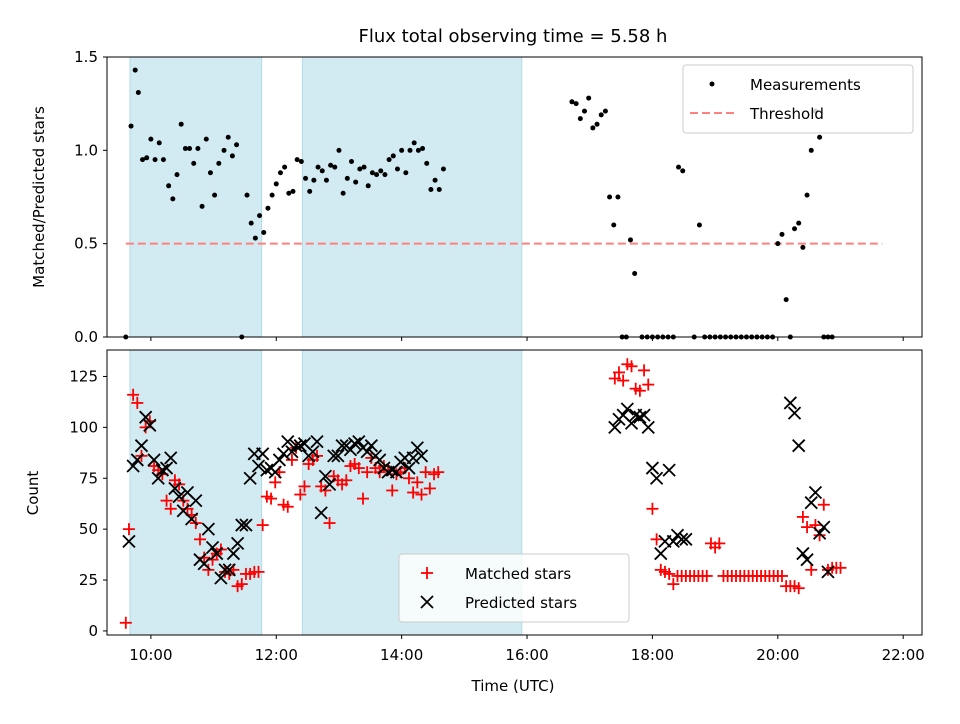  What do you see at coordinates (712, 84) in the screenshot?
I see `legend-measurements-marker` at bounding box center [712, 84].